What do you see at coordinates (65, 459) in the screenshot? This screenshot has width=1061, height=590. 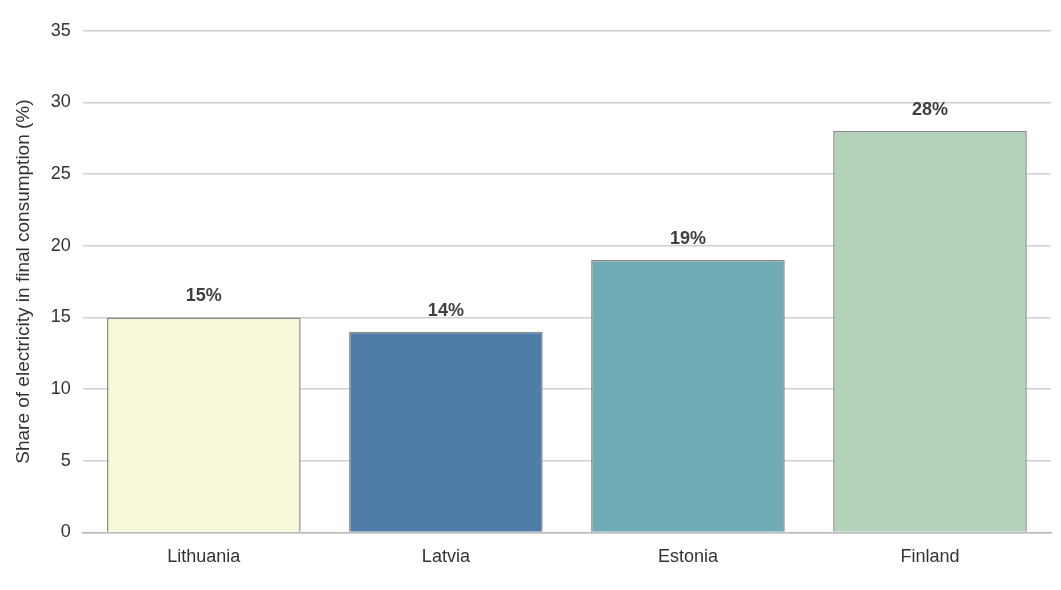 I see `y-tick-label: 5` at bounding box center [65, 459].